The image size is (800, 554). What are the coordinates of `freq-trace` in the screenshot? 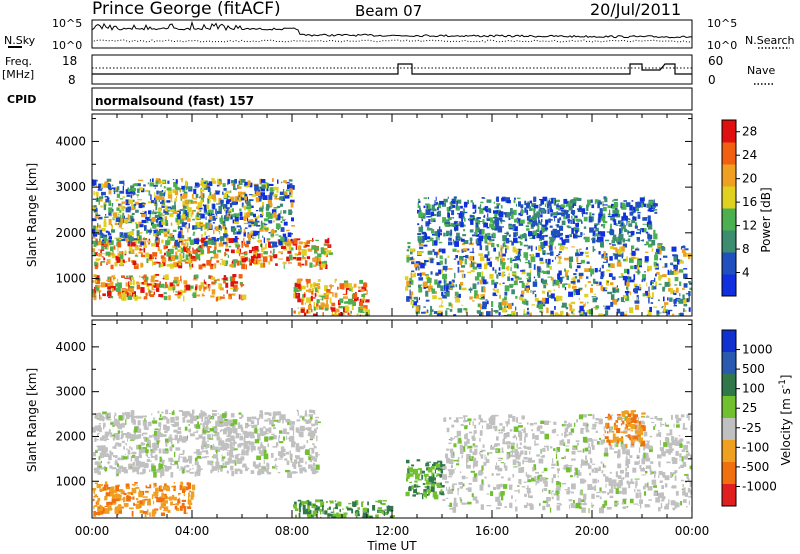 It's located at (392, 69).